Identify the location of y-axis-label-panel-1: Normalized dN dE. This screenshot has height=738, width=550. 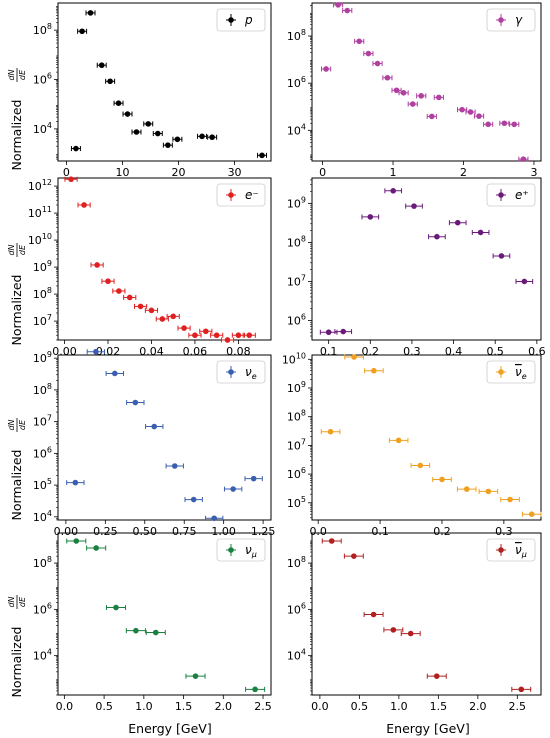
(17, 119).